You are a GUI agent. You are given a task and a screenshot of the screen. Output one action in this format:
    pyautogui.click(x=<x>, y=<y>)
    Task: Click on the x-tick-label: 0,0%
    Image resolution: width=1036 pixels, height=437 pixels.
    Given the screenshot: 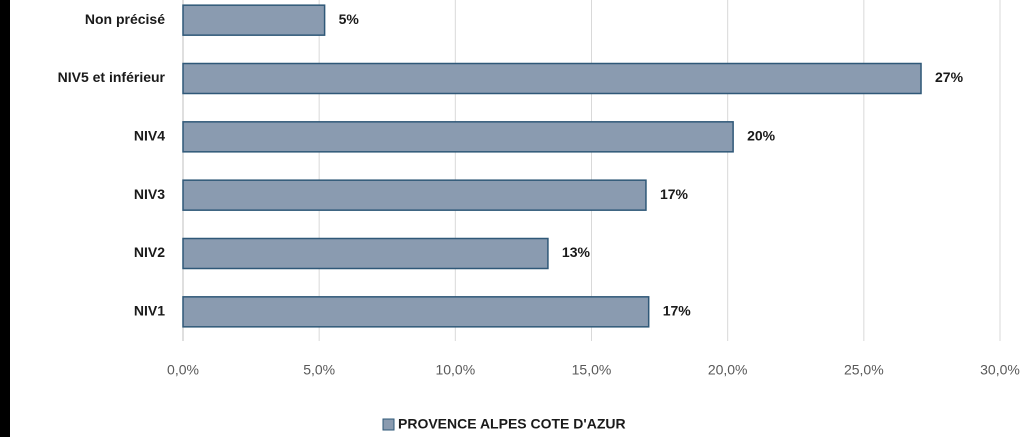 What is the action you would take?
    pyautogui.click(x=183, y=370)
    